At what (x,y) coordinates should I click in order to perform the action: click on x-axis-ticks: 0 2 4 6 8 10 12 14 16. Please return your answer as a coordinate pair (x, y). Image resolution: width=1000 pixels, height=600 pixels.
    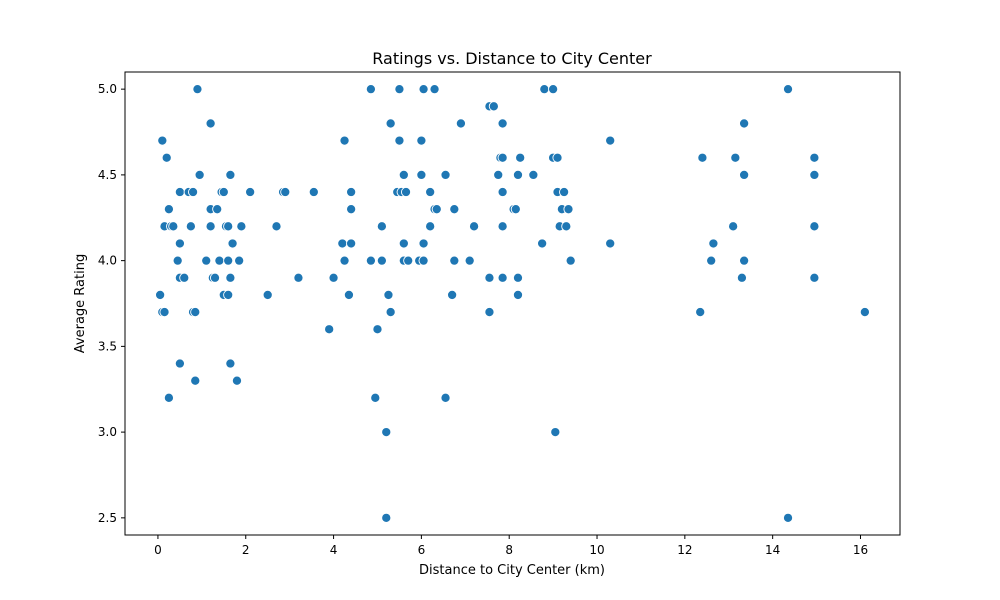
    Looking at the image, I should click on (511, 546).